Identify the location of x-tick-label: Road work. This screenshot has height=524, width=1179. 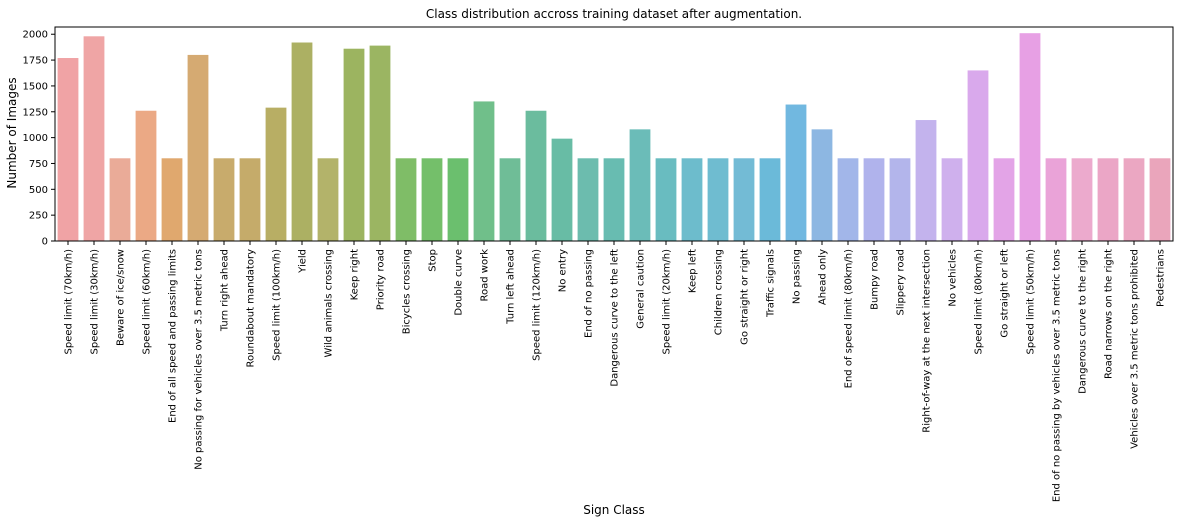
(485, 275).